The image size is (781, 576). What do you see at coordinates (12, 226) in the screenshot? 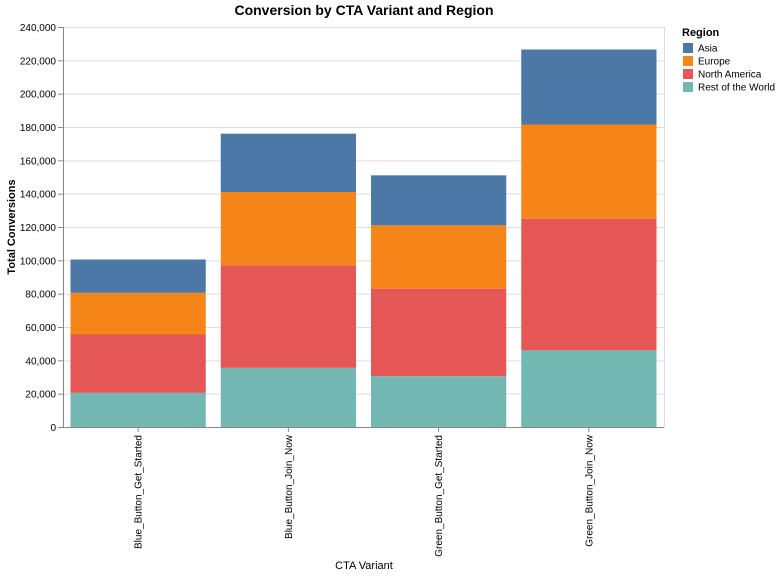
I see `y-axis-title: Total Conversions` at bounding box center [12, 226].